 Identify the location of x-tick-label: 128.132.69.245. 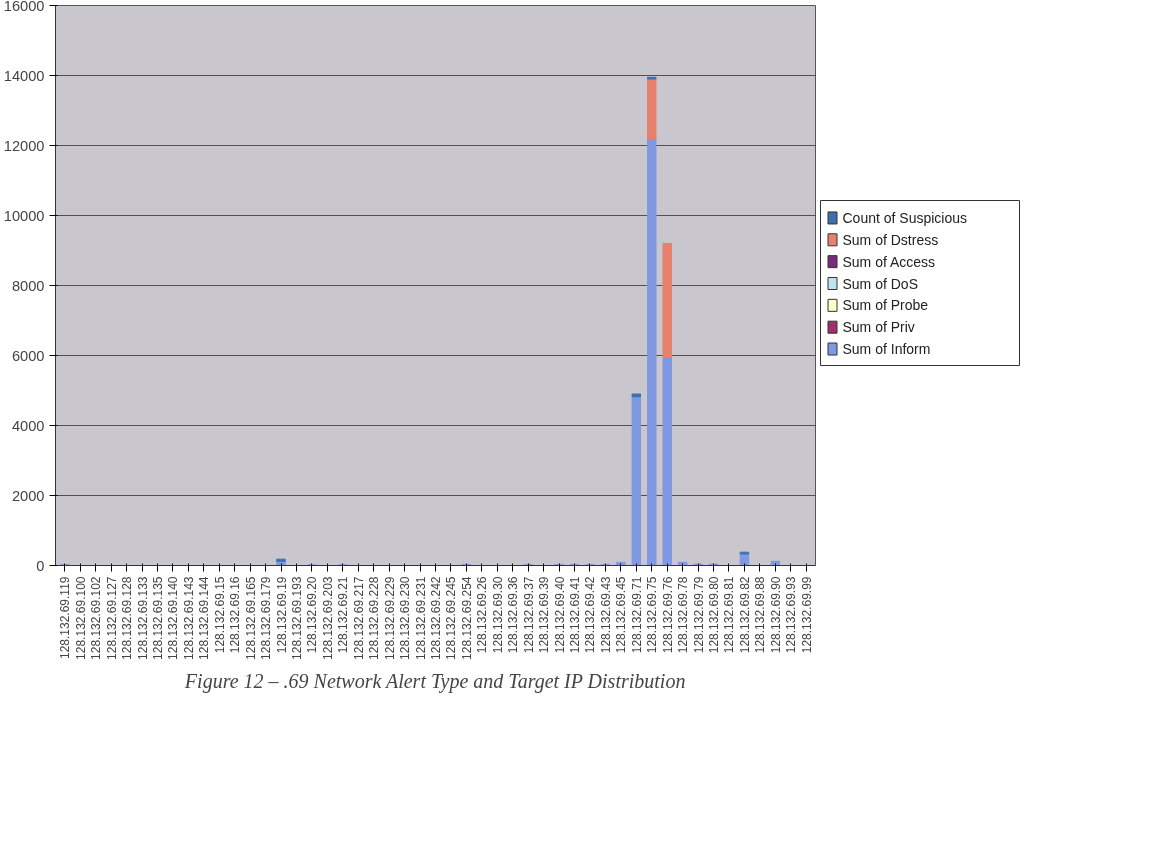
(451, 618).